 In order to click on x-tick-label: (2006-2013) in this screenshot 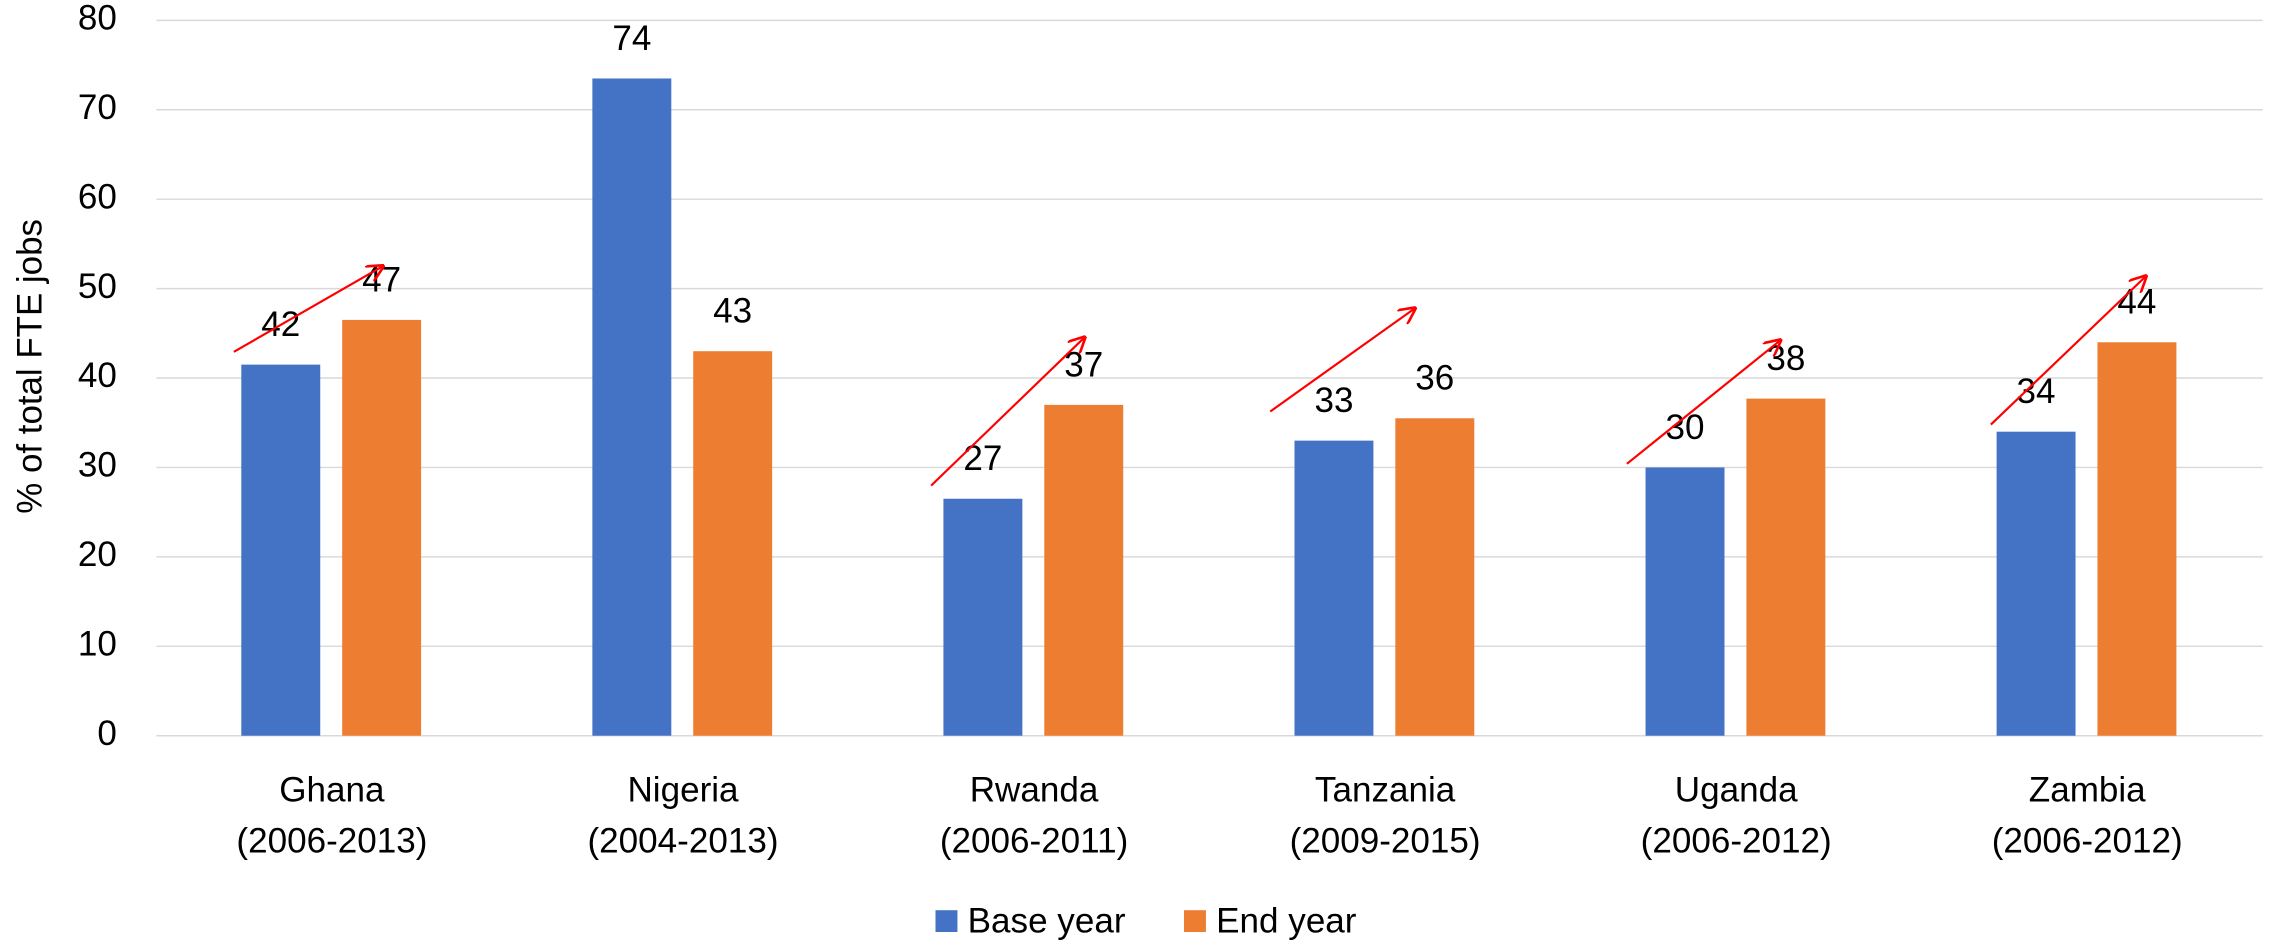, I will do `click(331, 841)`.